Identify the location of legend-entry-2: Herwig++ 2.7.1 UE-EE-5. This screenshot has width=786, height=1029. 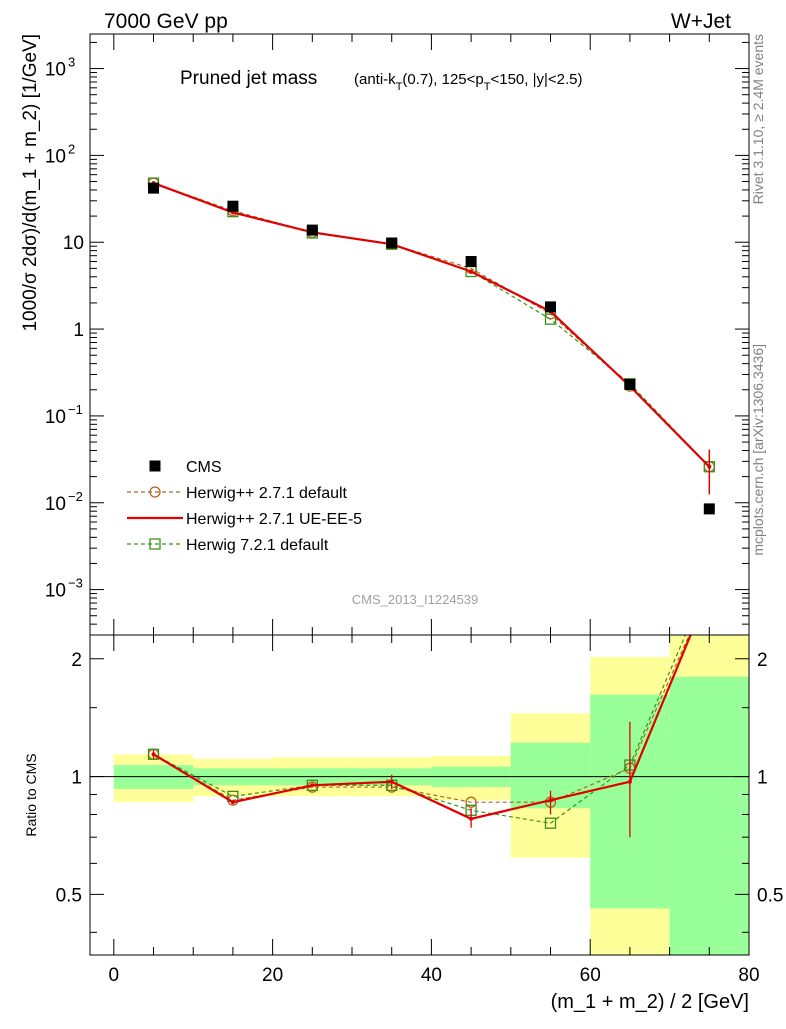
(244, 519).